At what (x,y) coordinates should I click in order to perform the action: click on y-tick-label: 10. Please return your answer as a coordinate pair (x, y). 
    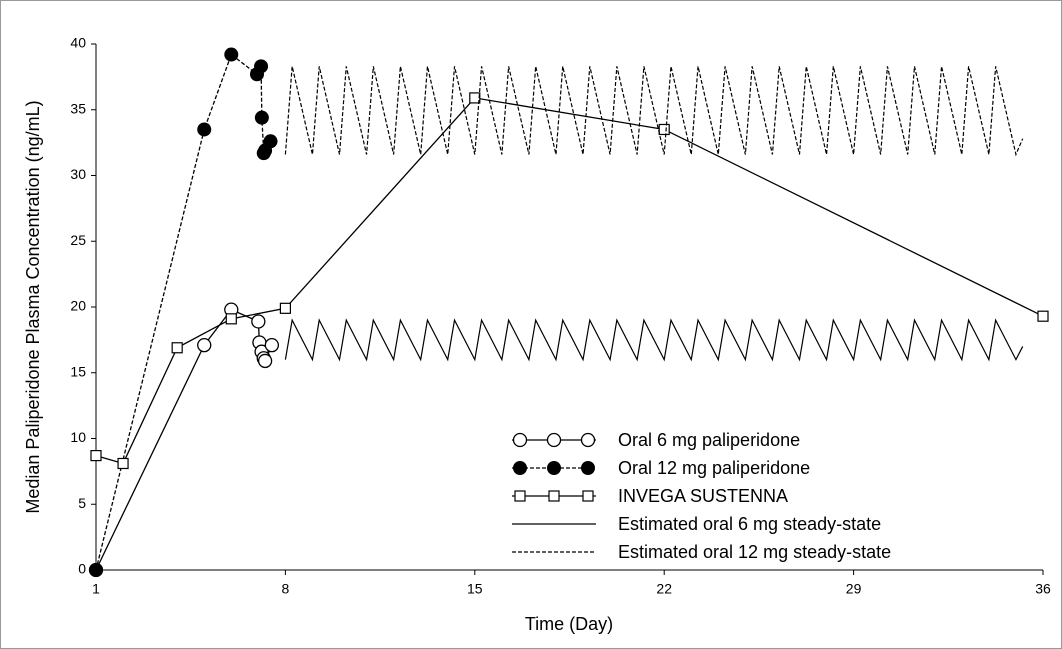
    Looking at the image, I should click on (78, 437).